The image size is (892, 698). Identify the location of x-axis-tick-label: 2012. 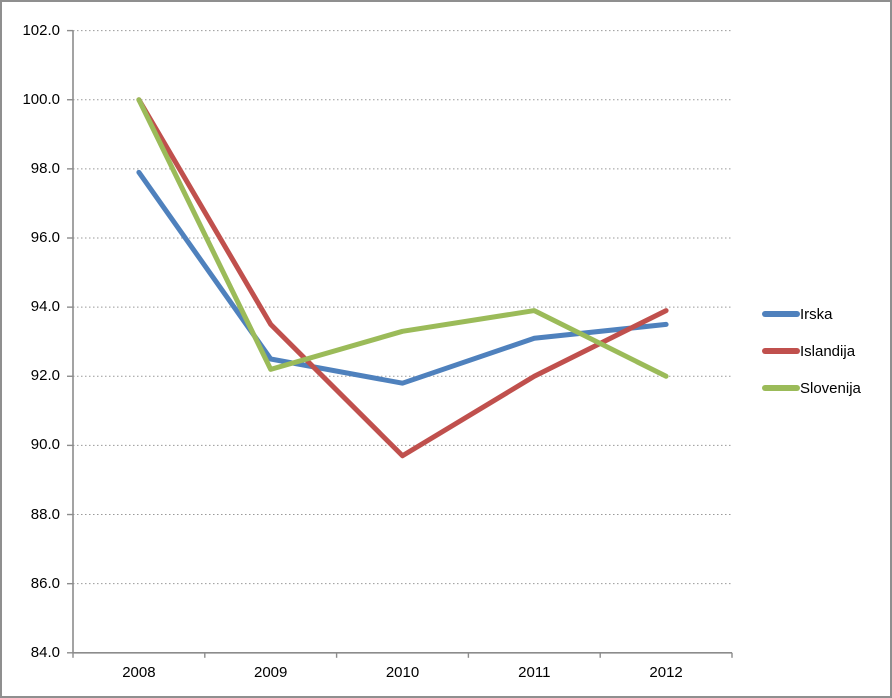
(666, 672).